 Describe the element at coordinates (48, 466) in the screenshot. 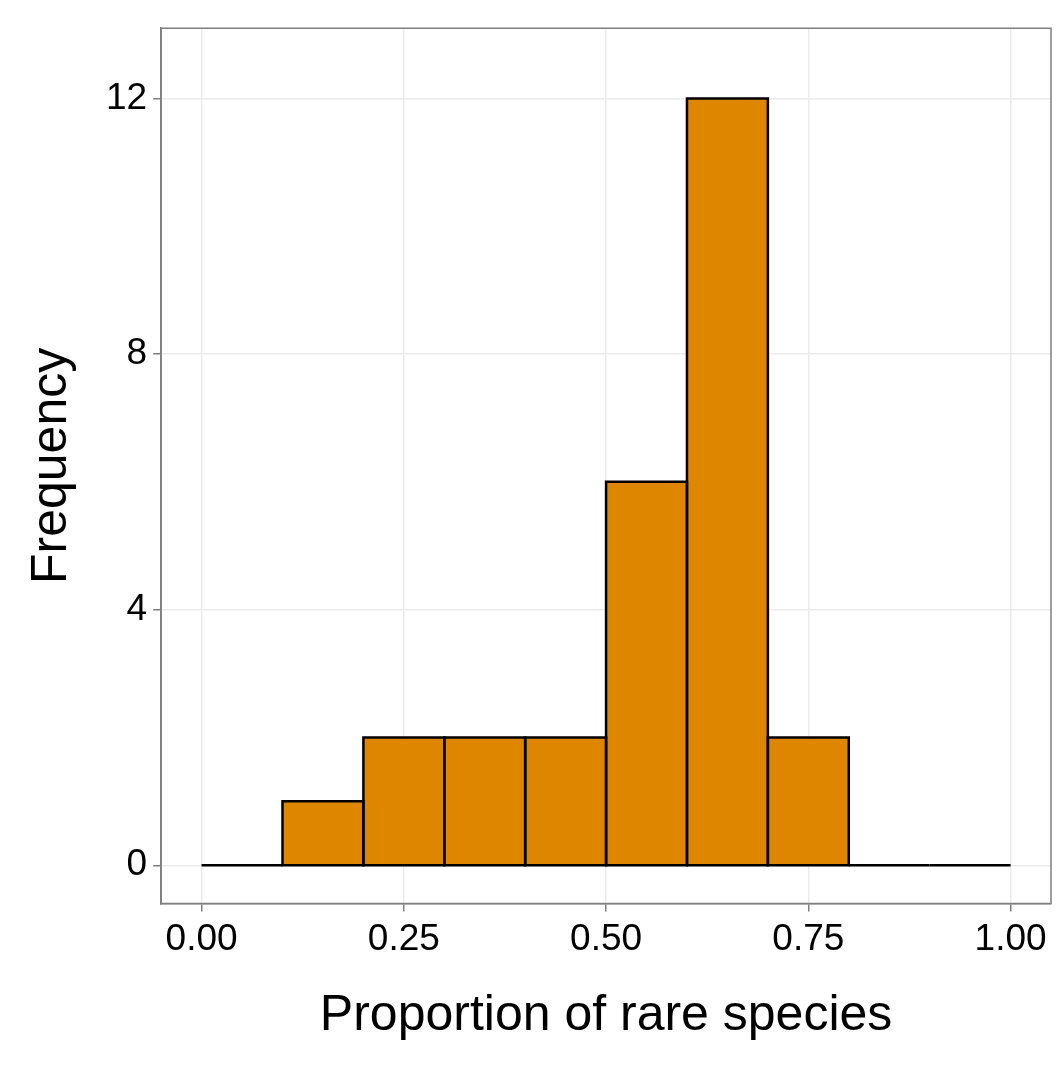

I see `y-axis-title: Frequency` at that location.